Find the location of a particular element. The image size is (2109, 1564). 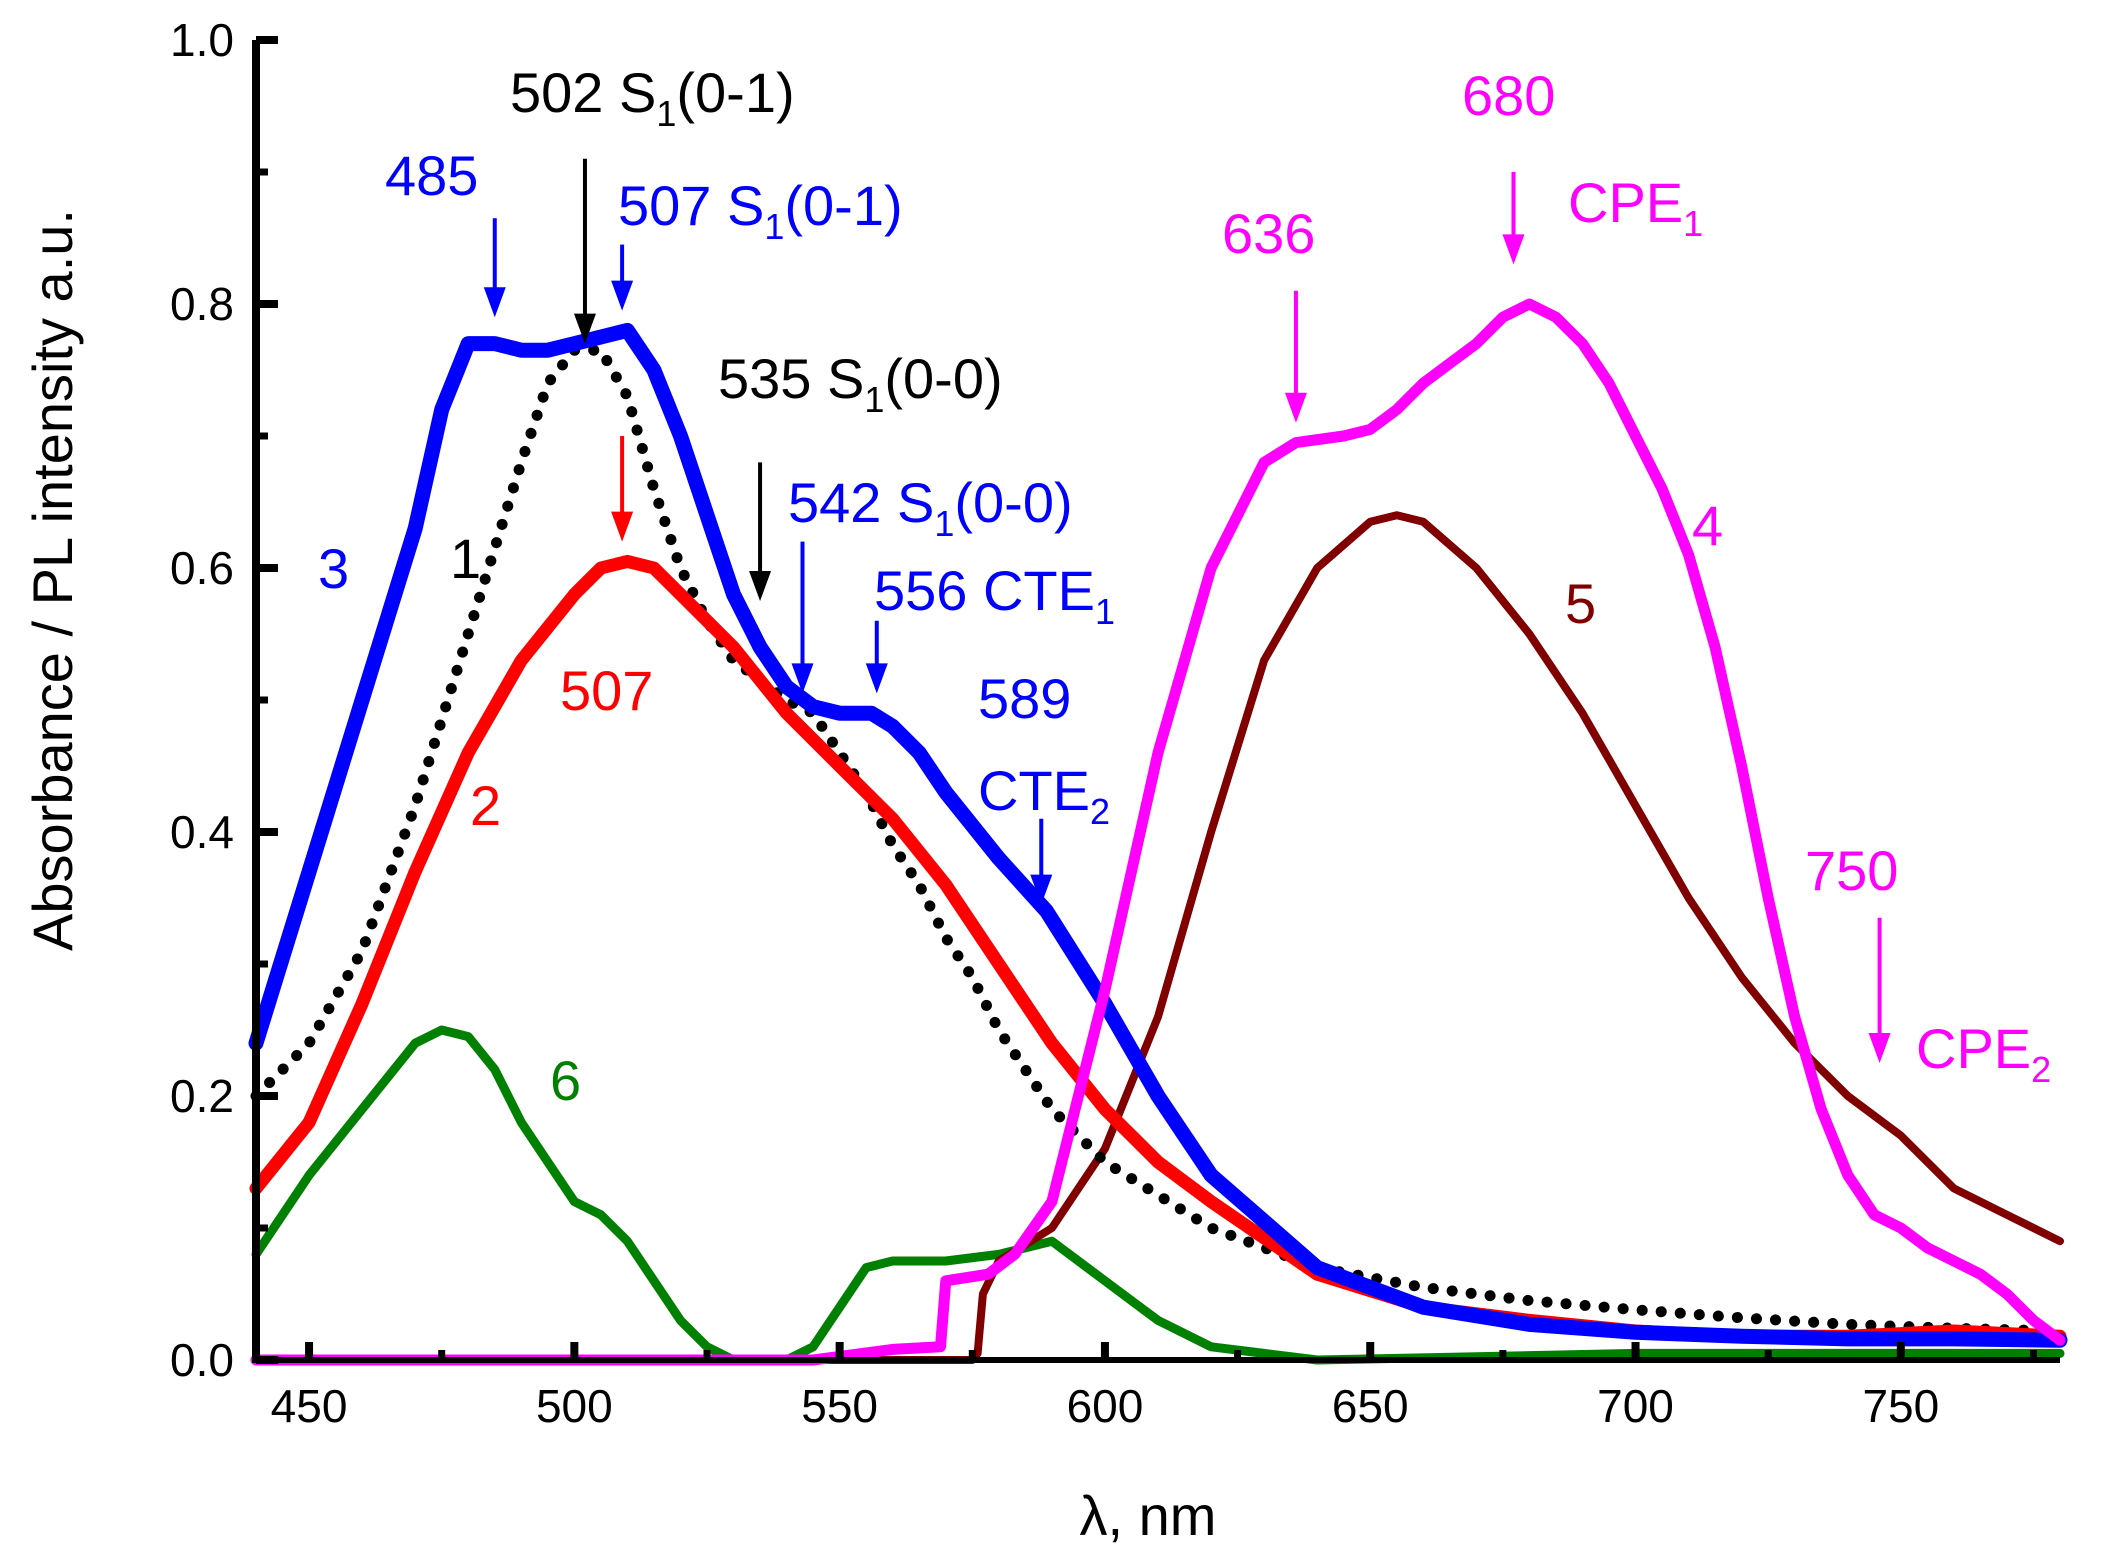

annotation-main-text: 680 is located at coordinates (1508, 95).